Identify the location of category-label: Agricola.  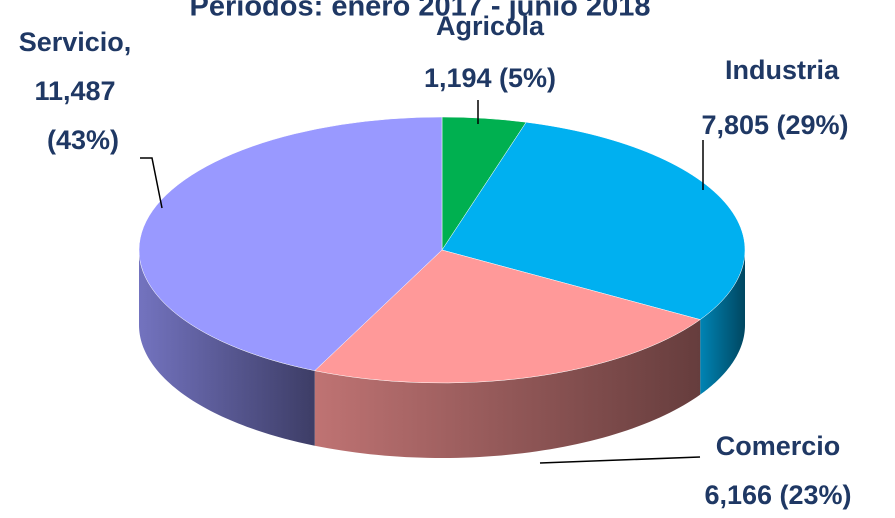
(490, 26).